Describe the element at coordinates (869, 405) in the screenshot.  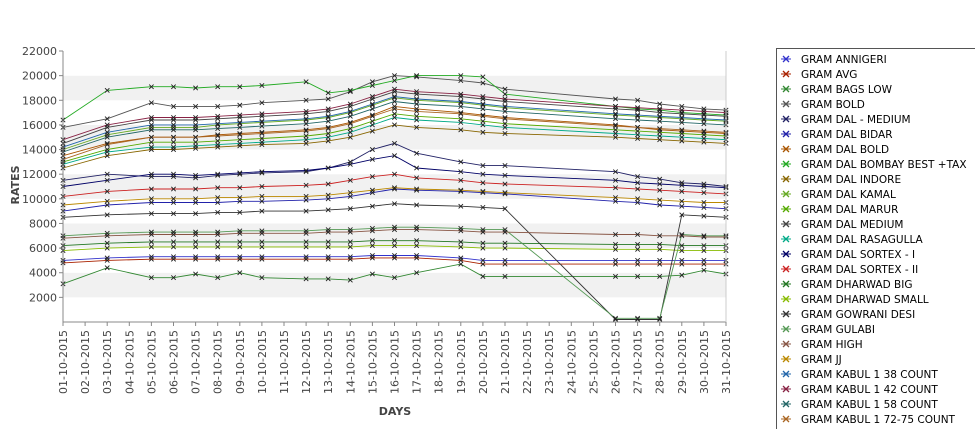
I see `legend-label: GRAM KABUL 1 58 COUNT` at that location.